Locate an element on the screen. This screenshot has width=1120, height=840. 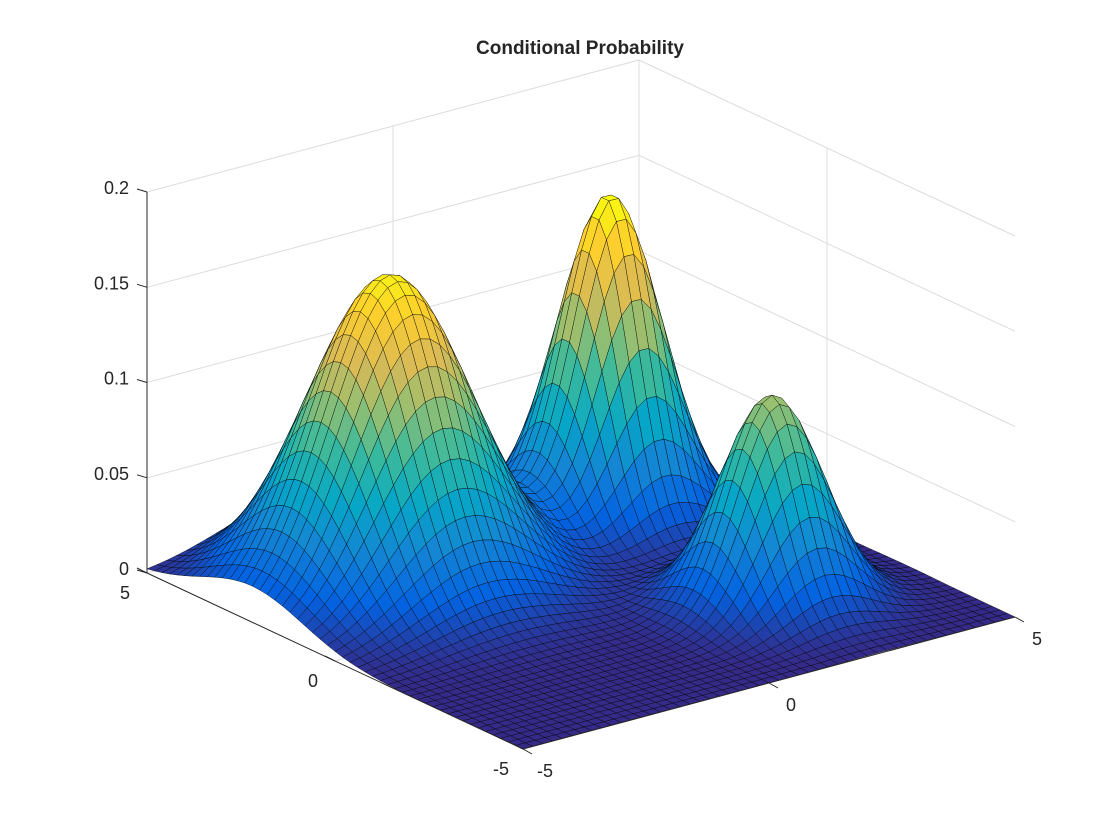
z-tick-label: 0 is located at coordinates (124, 569).